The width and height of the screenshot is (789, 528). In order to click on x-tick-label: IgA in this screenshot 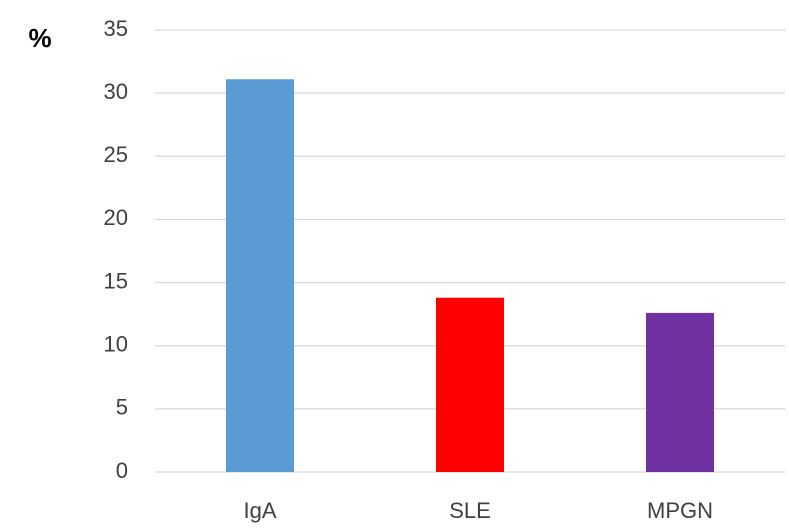, I will do `click(259, 510)`.